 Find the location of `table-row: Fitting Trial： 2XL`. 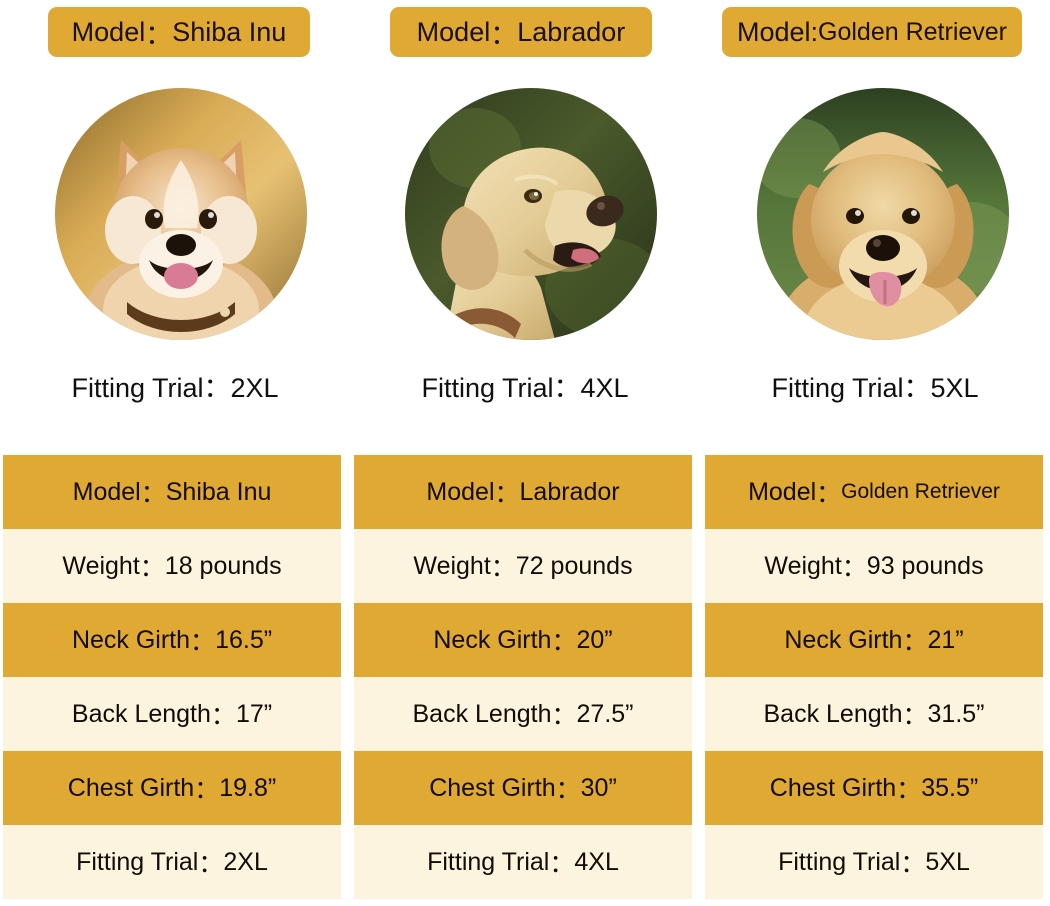

table-row: Fitting Trial： 2XL is located at coordinates (172, 862).